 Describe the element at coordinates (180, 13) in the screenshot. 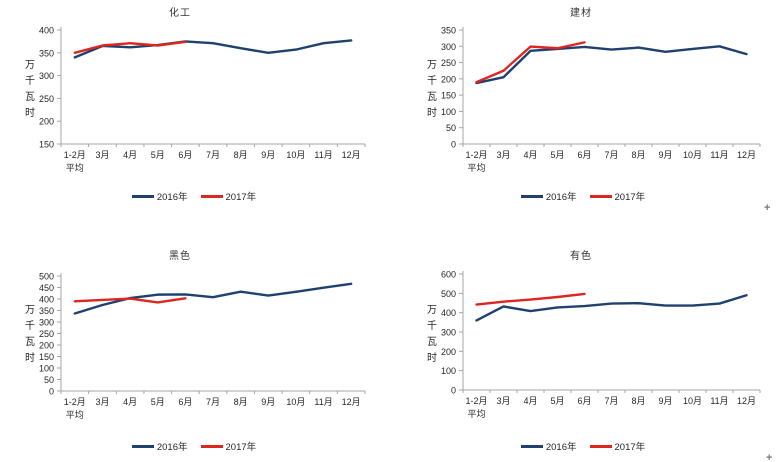

I see `chart-title-chemical: 化工` at that location.